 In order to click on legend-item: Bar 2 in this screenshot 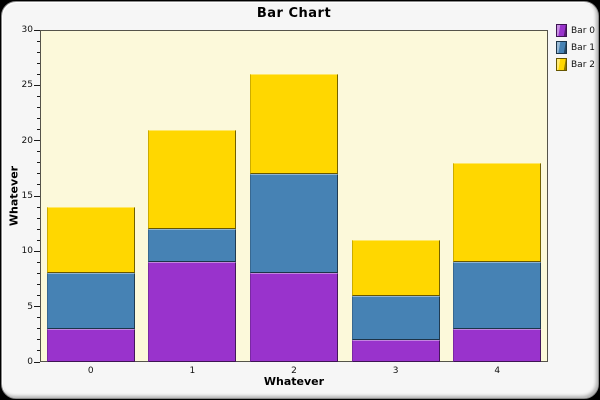, I will do `click(575, 64)`.